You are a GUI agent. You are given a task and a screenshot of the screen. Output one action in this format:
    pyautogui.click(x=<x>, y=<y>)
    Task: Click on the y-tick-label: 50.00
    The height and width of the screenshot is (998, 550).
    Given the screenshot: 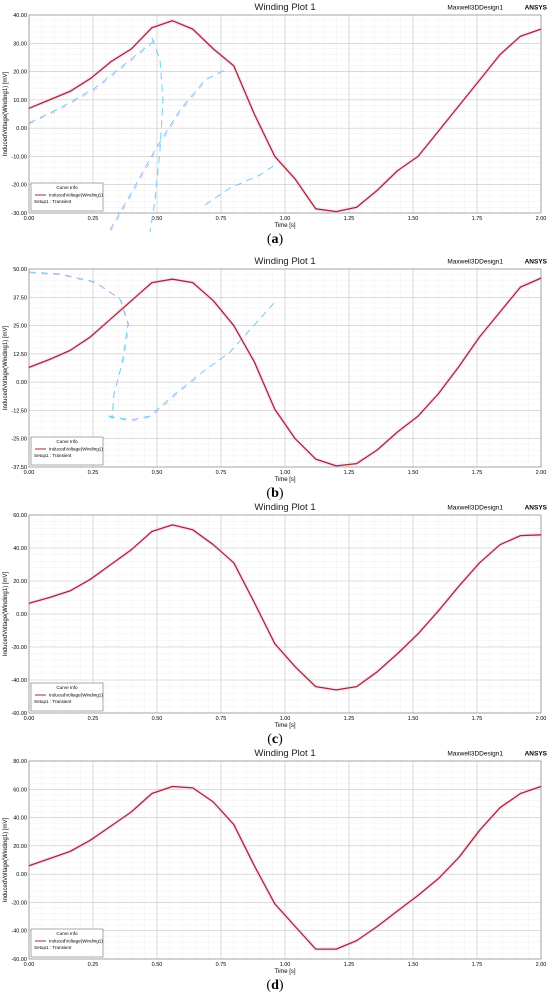 What is the action you would take?
    pyautogui.click(x=20, y=270)
    